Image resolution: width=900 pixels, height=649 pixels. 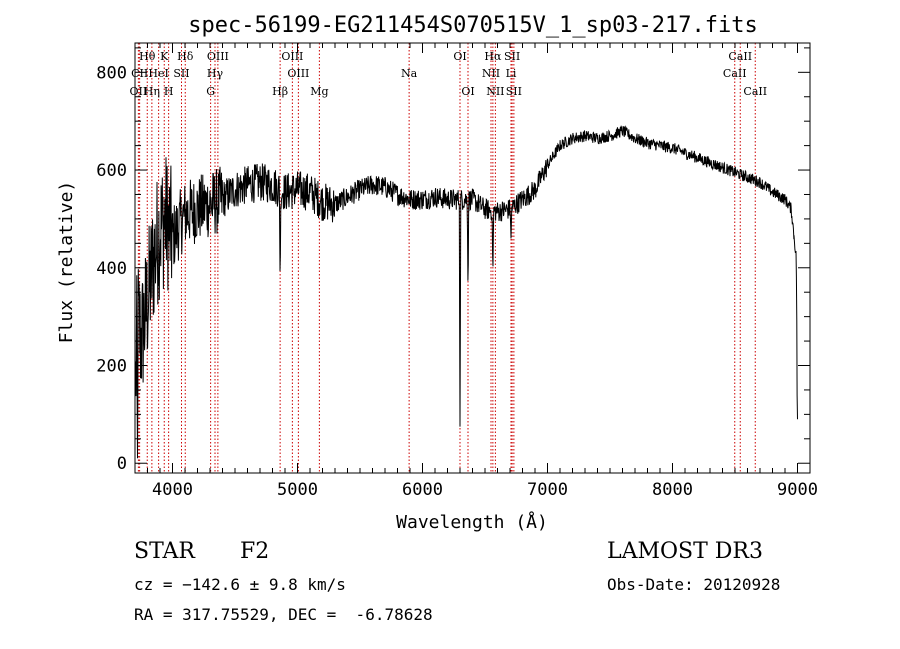 I want to click on x-tick-label: 7000, so click(x=547, y=490).